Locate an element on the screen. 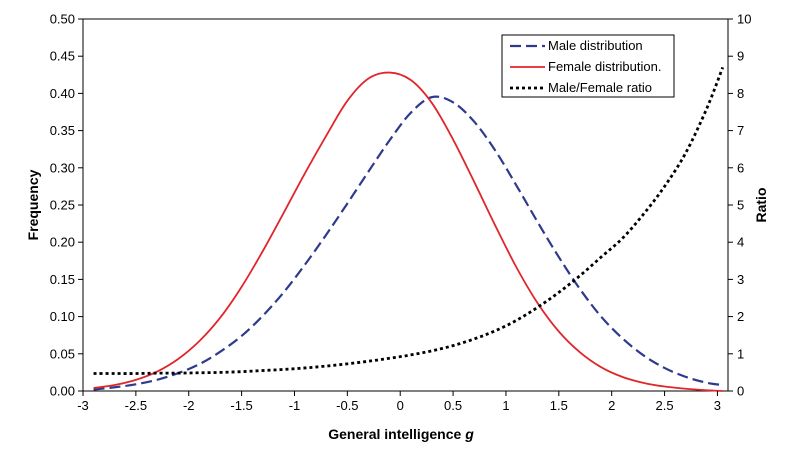 This screenshot has width=796, height=457. x-tick-label: -3 is located at coordinates (83, 405).